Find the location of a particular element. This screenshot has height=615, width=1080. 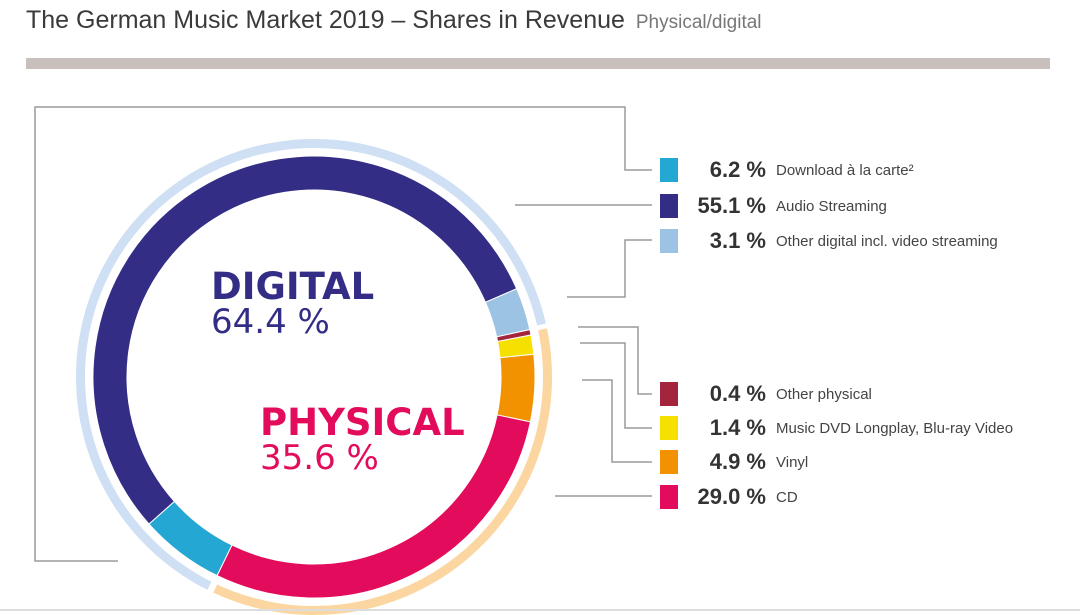

slice-cd is located at coordinates (373, 506).